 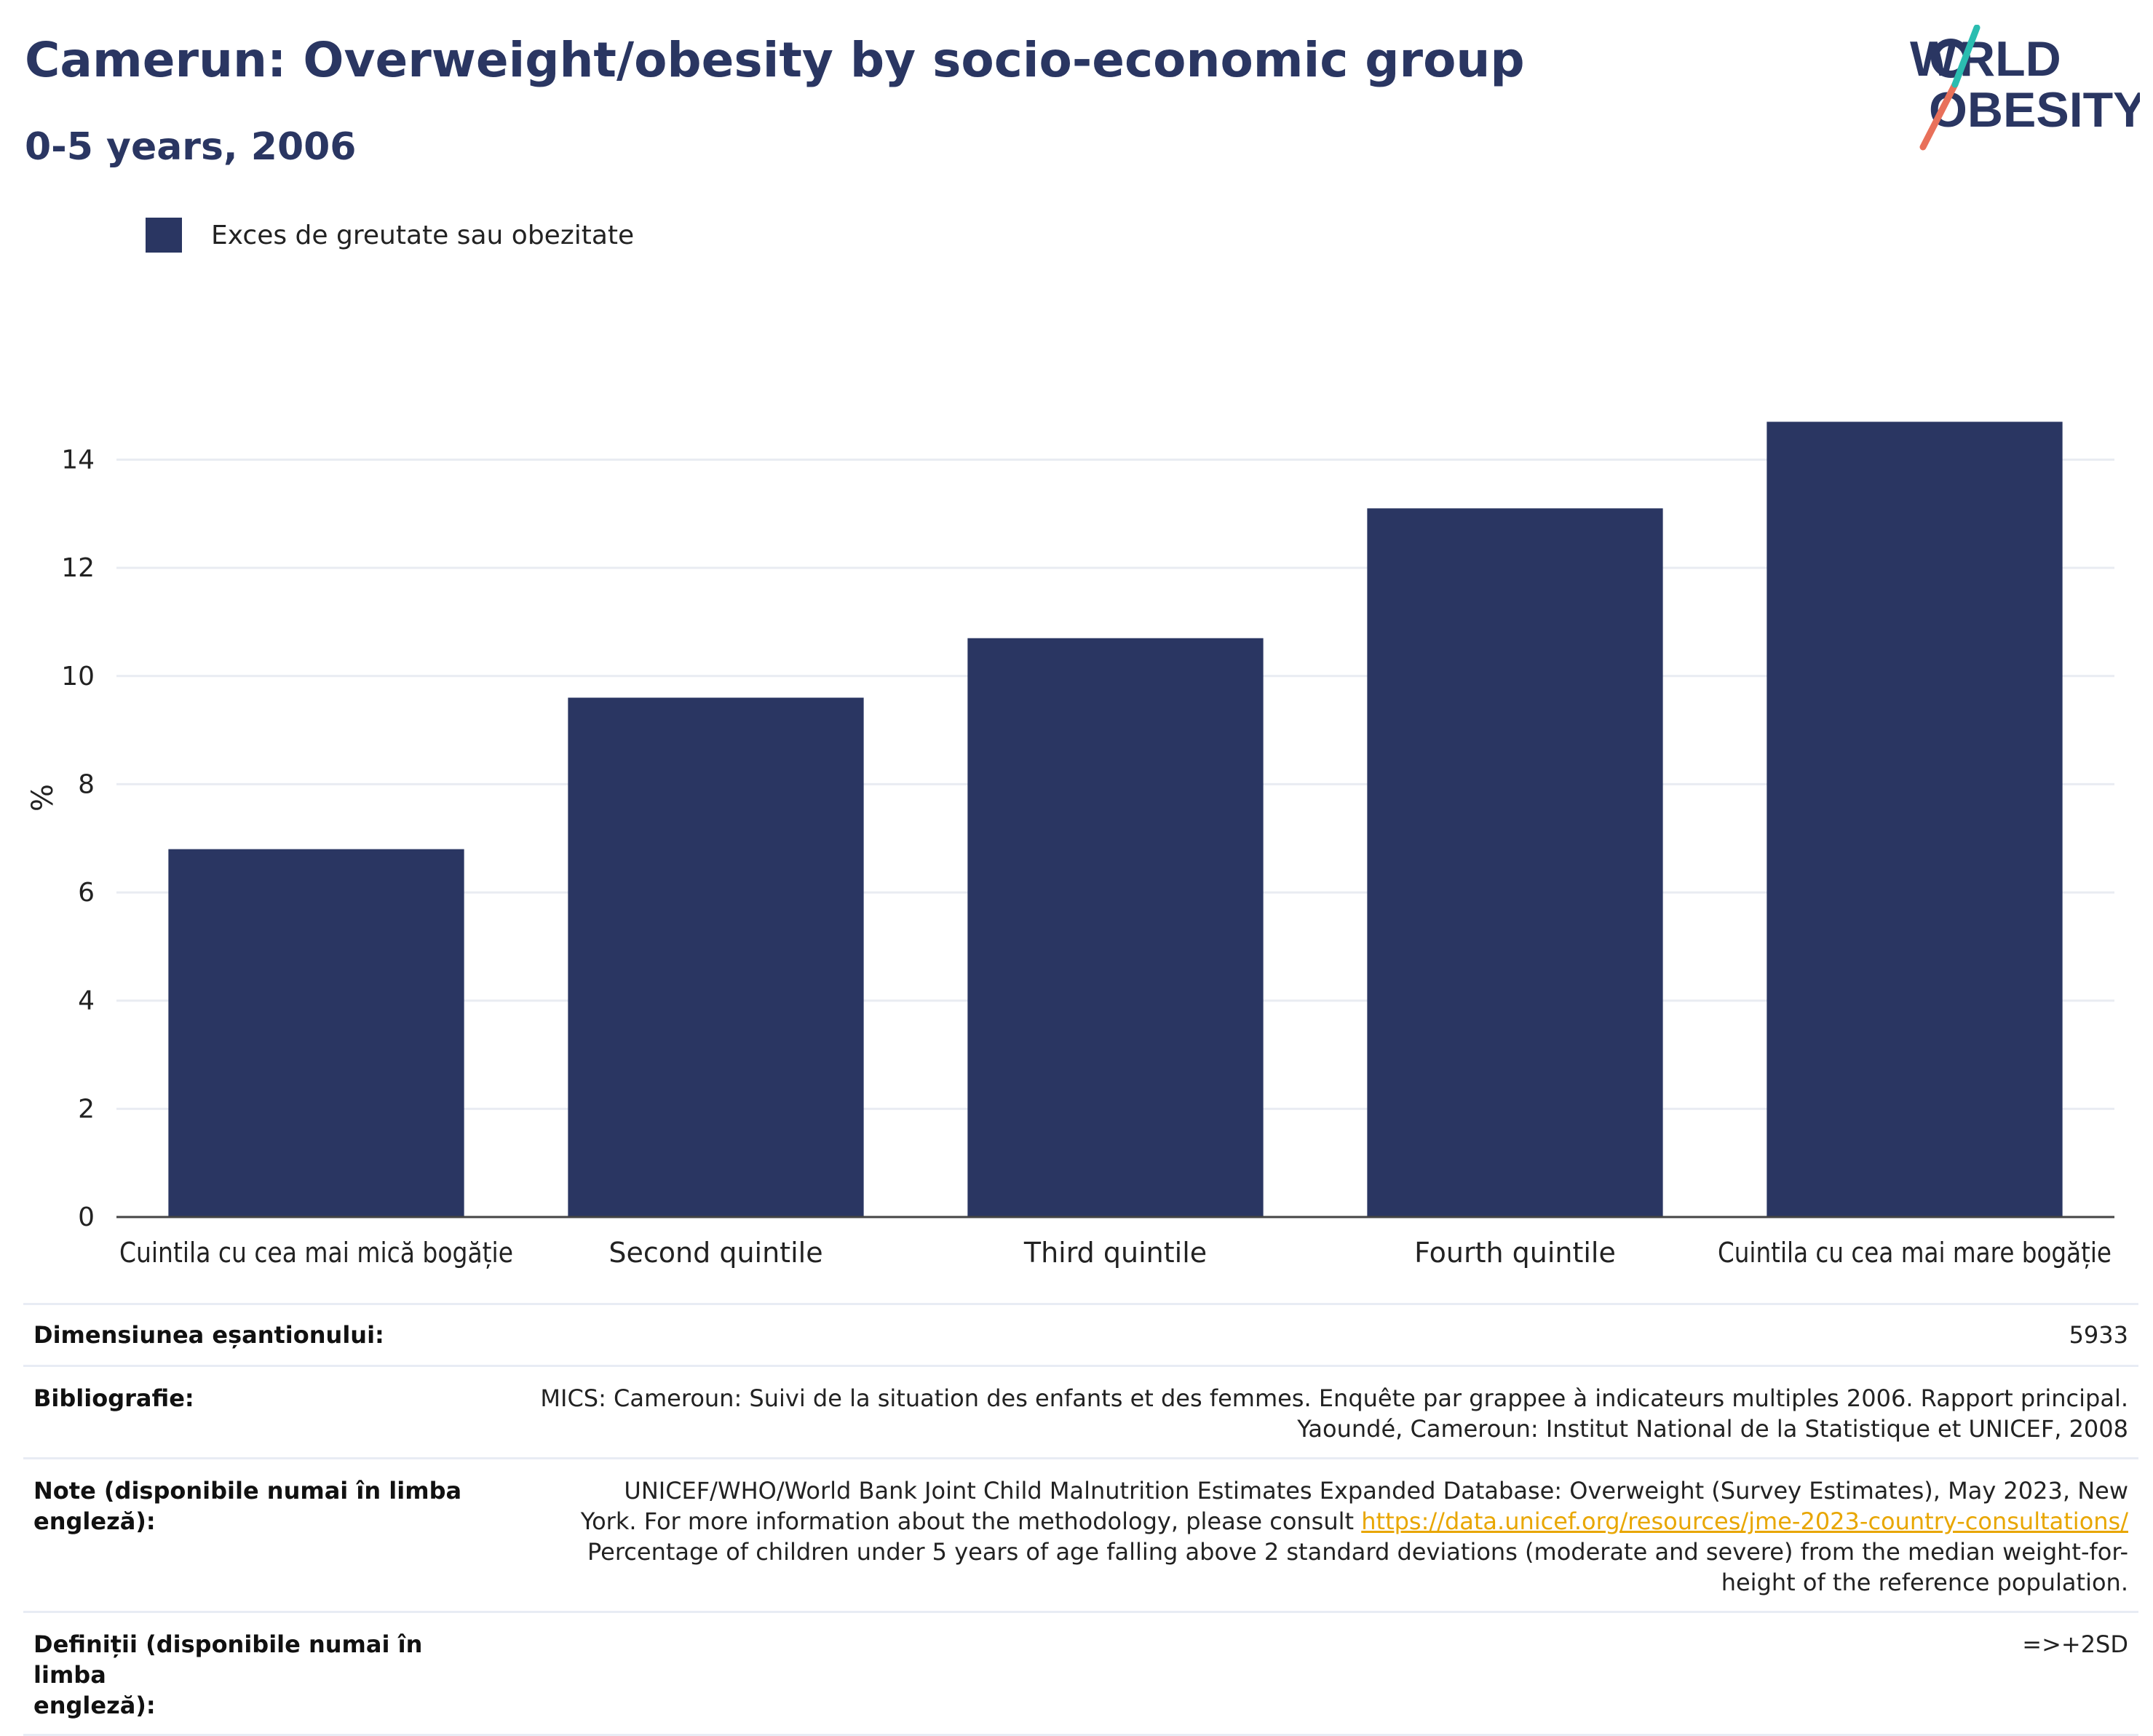 I want to click on x-tick-label: Cuintila cu cea mai mare bogăție, so click(x=1915, y=1253).